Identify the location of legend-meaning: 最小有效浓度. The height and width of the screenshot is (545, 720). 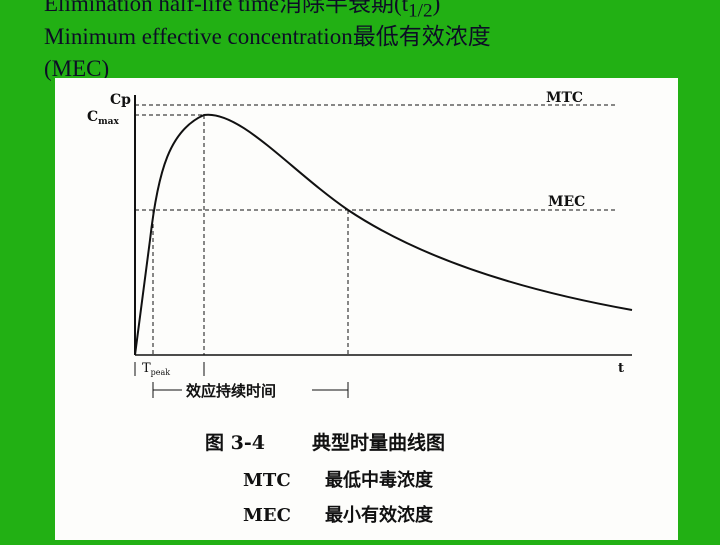
(379, 515).